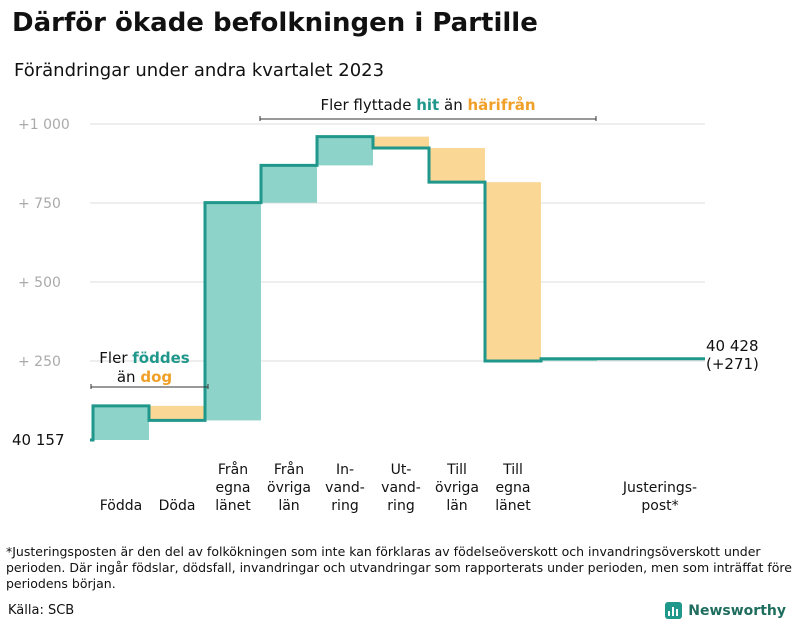 Image resolution: width=800 pixels, height=625 pixels. What do you see at coordinates (39, 283) in the screenshot?
I see `y-tick-label-2: + 500` at bounding box center [39, 283].